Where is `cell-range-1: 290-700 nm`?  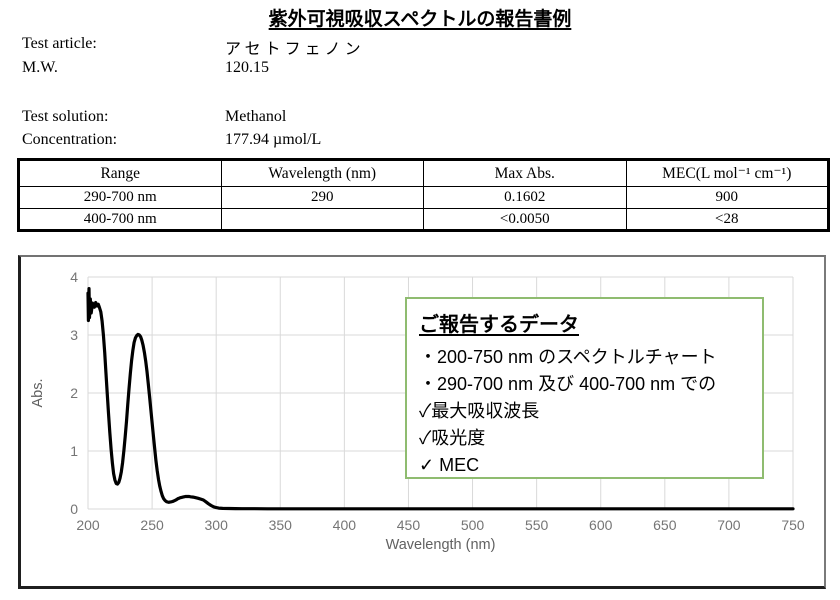
cell-range-1: 290-700 nm is located at coordinates (120, 197).